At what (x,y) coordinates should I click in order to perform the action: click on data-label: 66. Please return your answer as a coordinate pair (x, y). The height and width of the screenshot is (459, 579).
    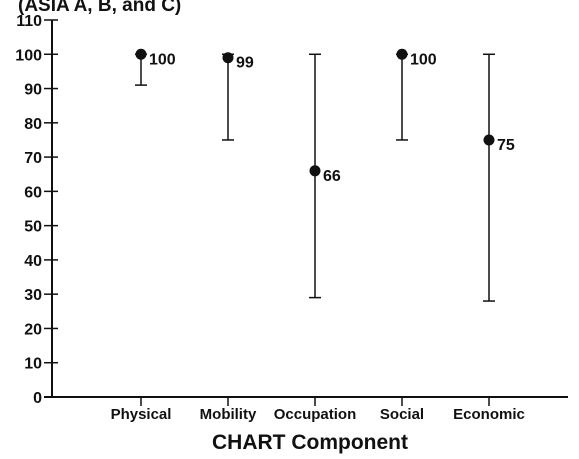
    Looking at the image, I should click on (332, 176).